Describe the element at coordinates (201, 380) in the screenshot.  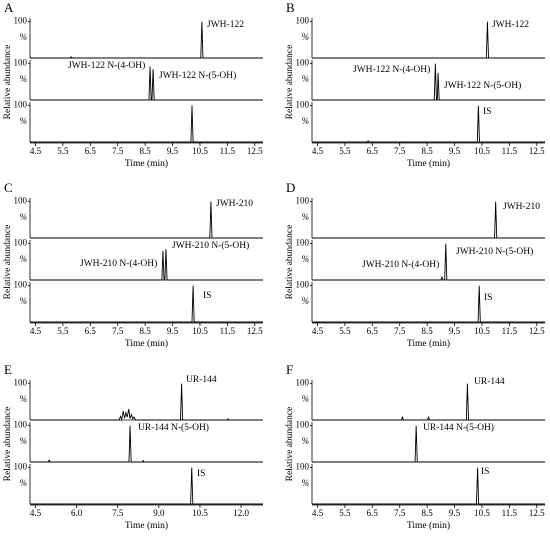
I see `peak-label: UR-144` at that location.